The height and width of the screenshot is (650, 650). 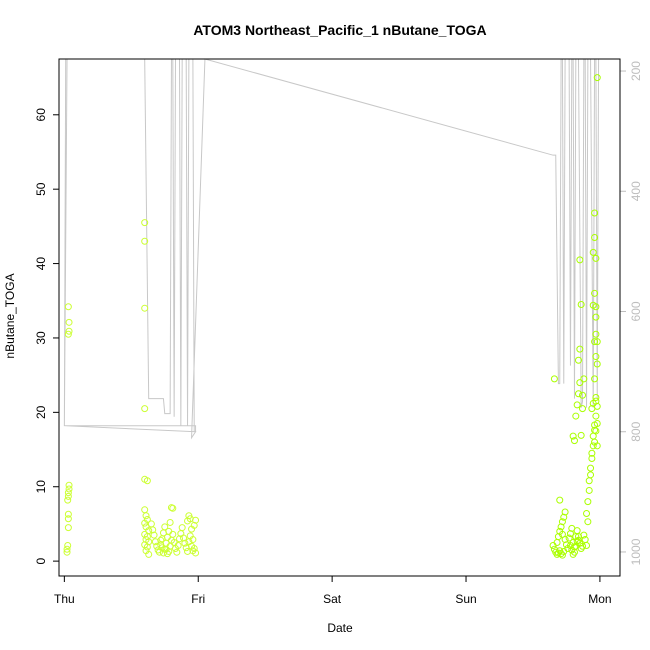 What do you see at coordinates (339, 30) in the screenshot?
I see `chart-title: ATOM3 Northeast_Pacific_1 nButane_TOGA` at bounding box center [339, 30].